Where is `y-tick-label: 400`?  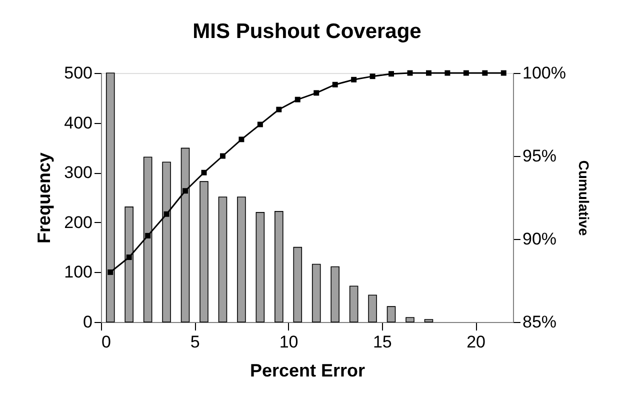
y-tick-label: 400 is located at coordinates (78, 122).